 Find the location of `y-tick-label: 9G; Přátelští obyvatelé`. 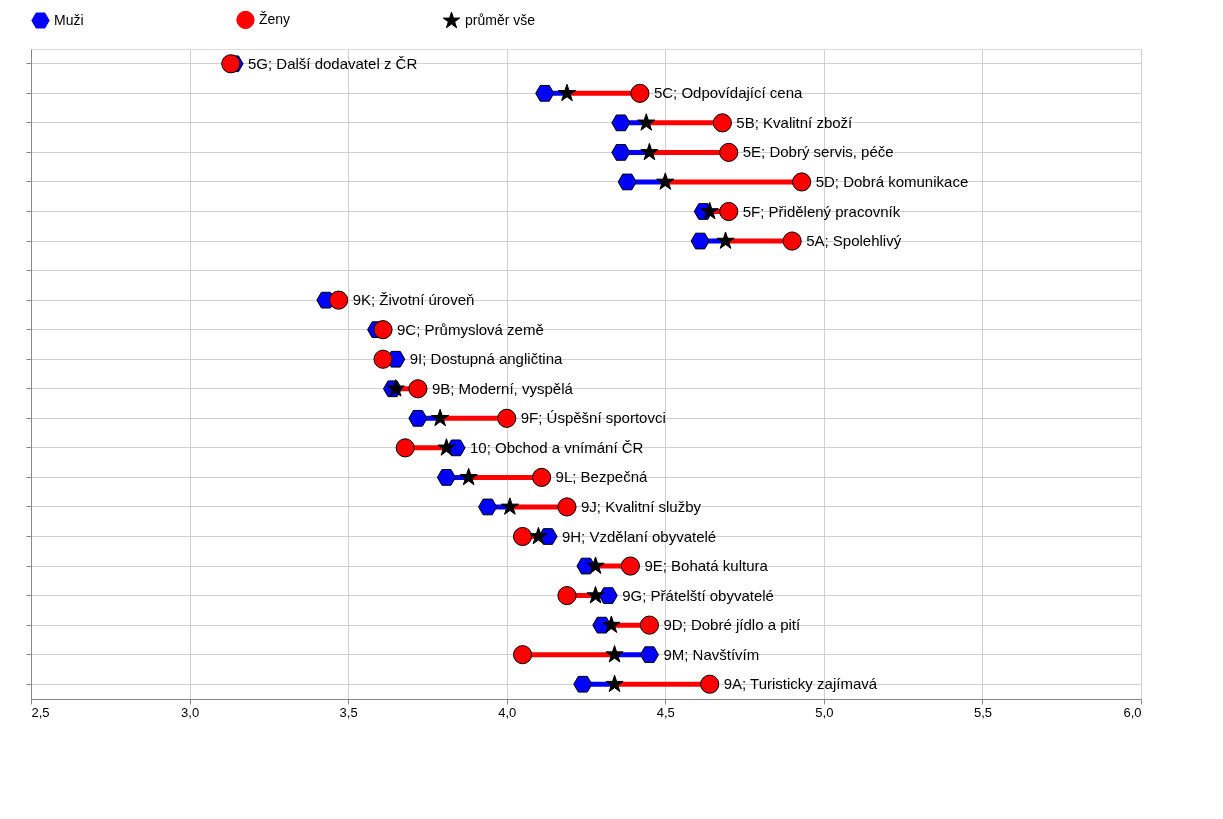

y-tick-label: 9G; Přátelští obyvatelé is located at coordinates (698, 595).